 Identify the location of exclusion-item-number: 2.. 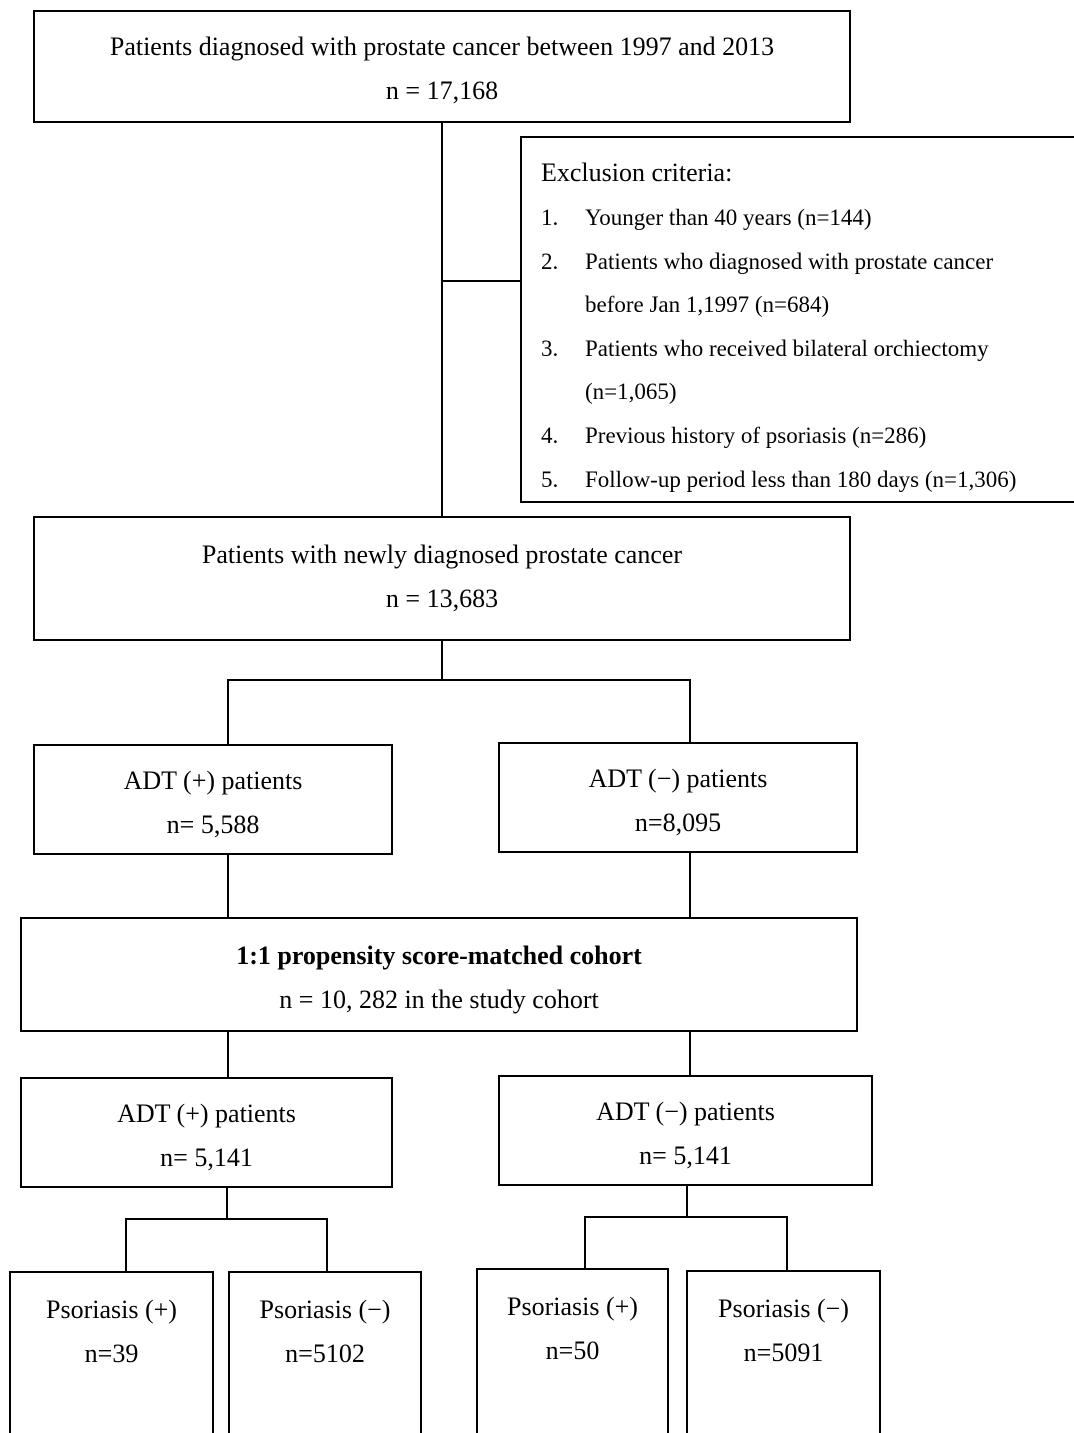
(550, 261).